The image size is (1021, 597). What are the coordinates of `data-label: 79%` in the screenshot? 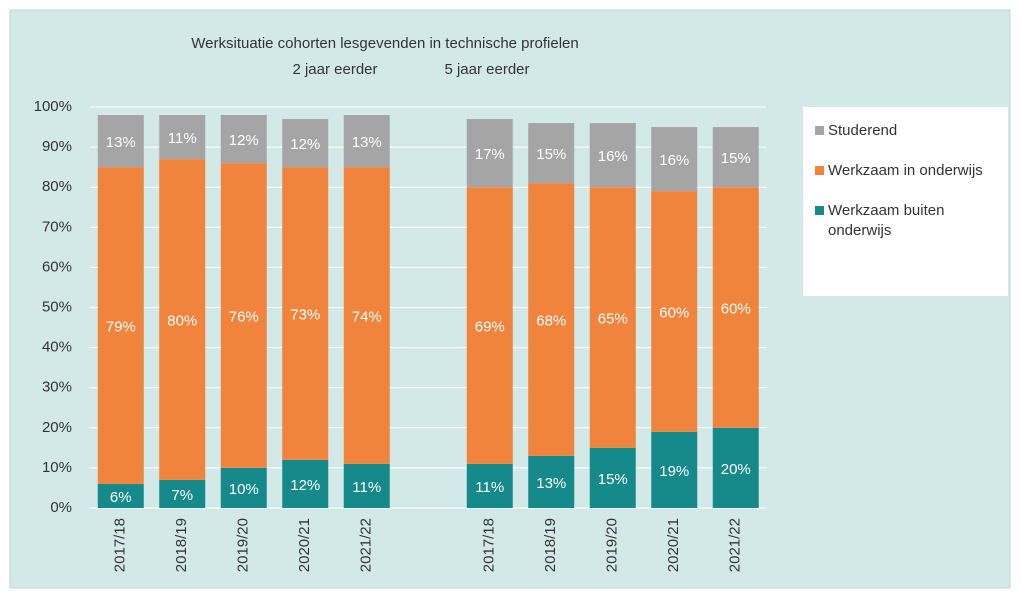 It's located at (121, 327).